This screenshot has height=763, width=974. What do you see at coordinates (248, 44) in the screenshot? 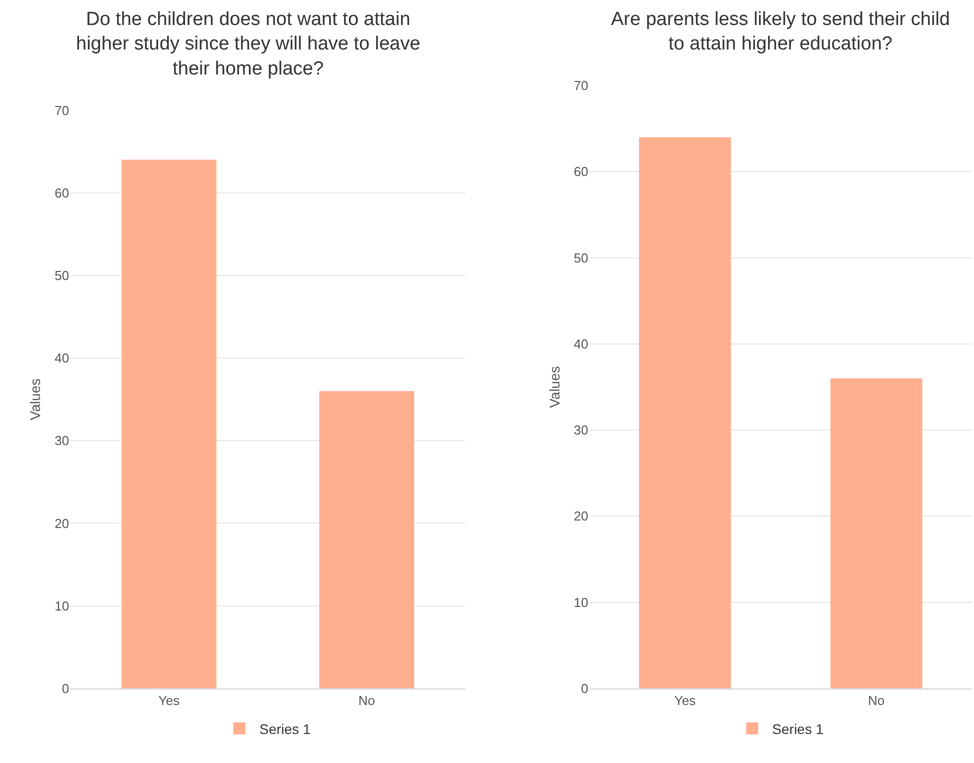
I see `chart-title: Do the children does not want to attain higher study since they will have to leave their home place?` at bounding box center [248, 44].